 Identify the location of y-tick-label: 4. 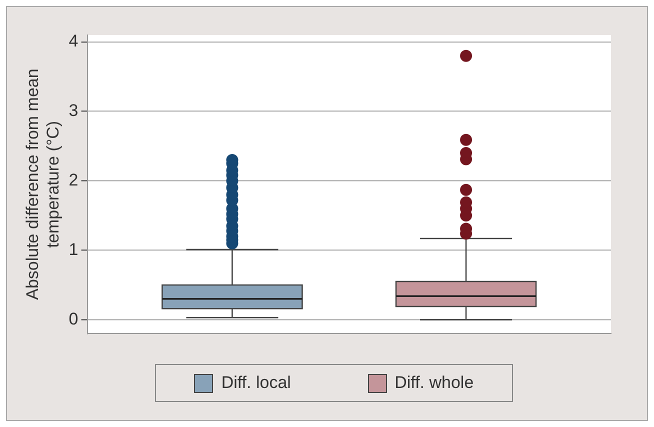
(73, 41).